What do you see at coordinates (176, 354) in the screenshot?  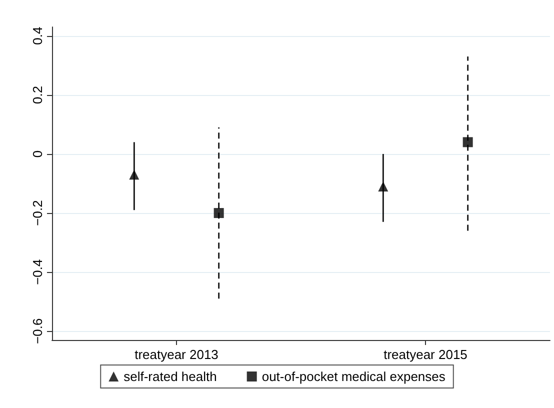 I see `x-tick-label: treatyear 2013` at bounding box center [176, 354].